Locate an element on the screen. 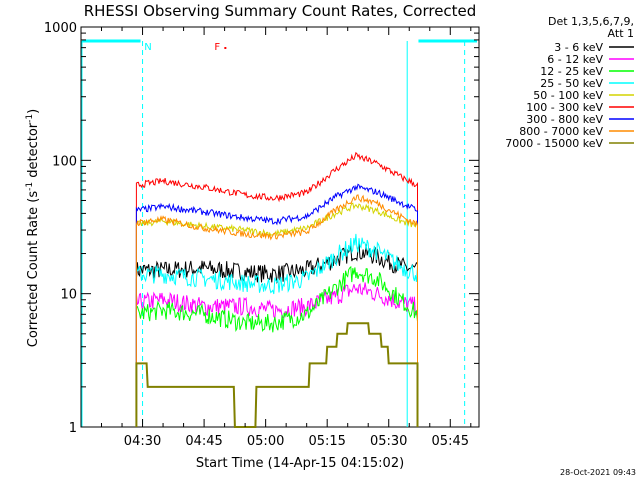 This screenshot has width=640, height=480. y-tick-label-2: 100 is located at coordinates (64, 161).